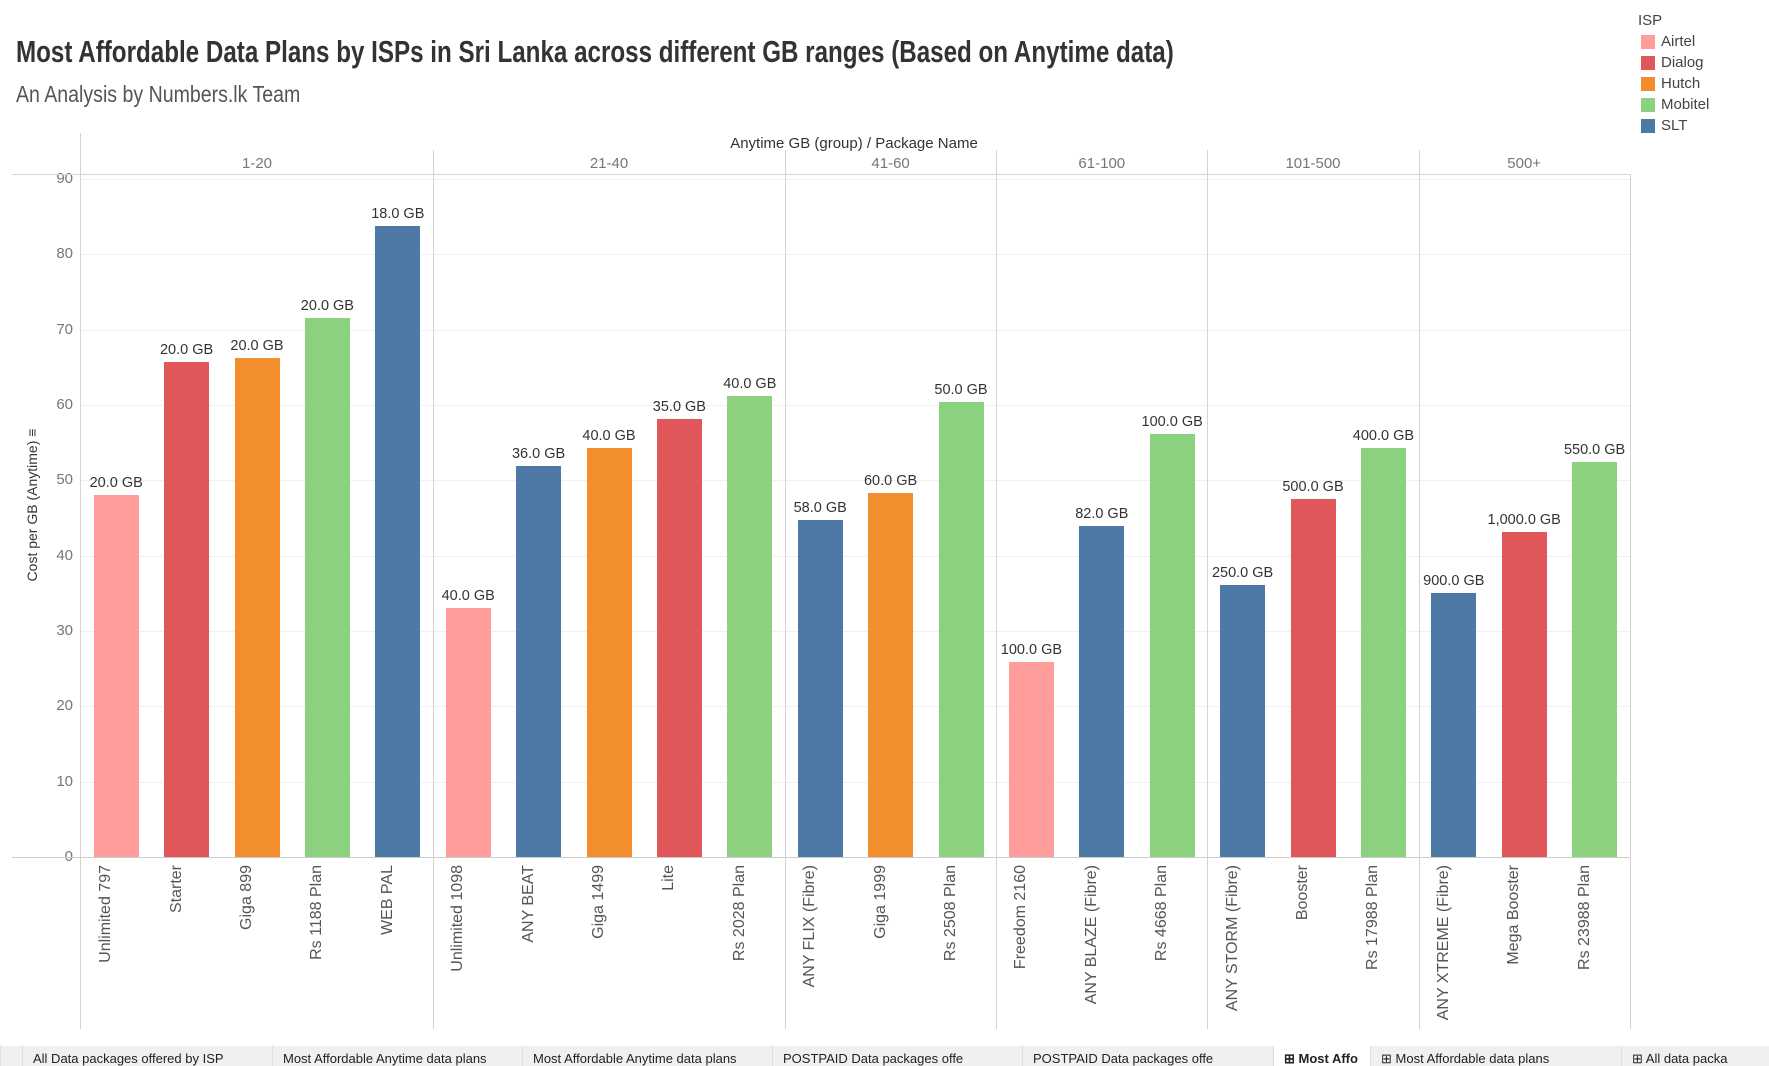 The width and height of the screenshot is (1769, 1066). Describe the element at coordinates (679, 406) in the screenshot. I see `data-label: 35.0 GB` at that location.